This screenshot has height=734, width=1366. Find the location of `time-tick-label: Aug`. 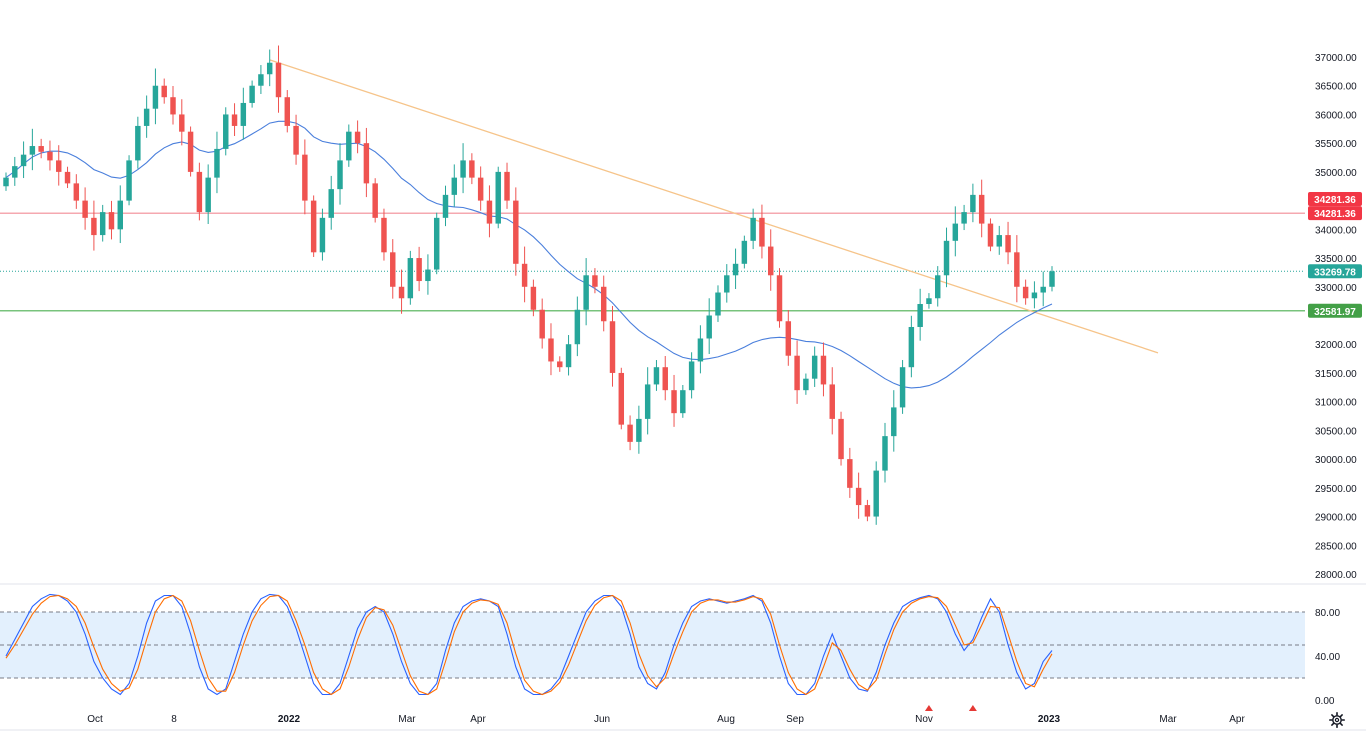

time-tick-label: Aug is located at coordinates (726, 719).